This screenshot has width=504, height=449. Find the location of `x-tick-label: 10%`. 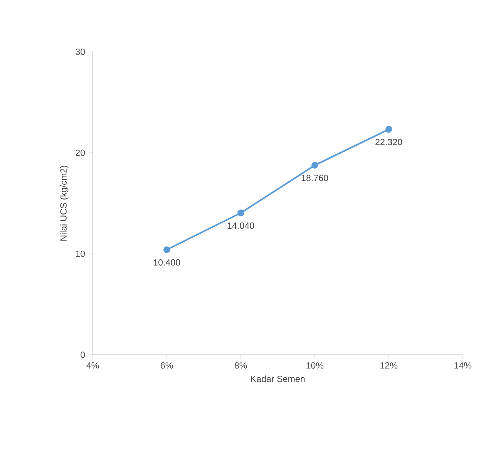

x-tick-label: 10% is located at coordinates (315, 365).